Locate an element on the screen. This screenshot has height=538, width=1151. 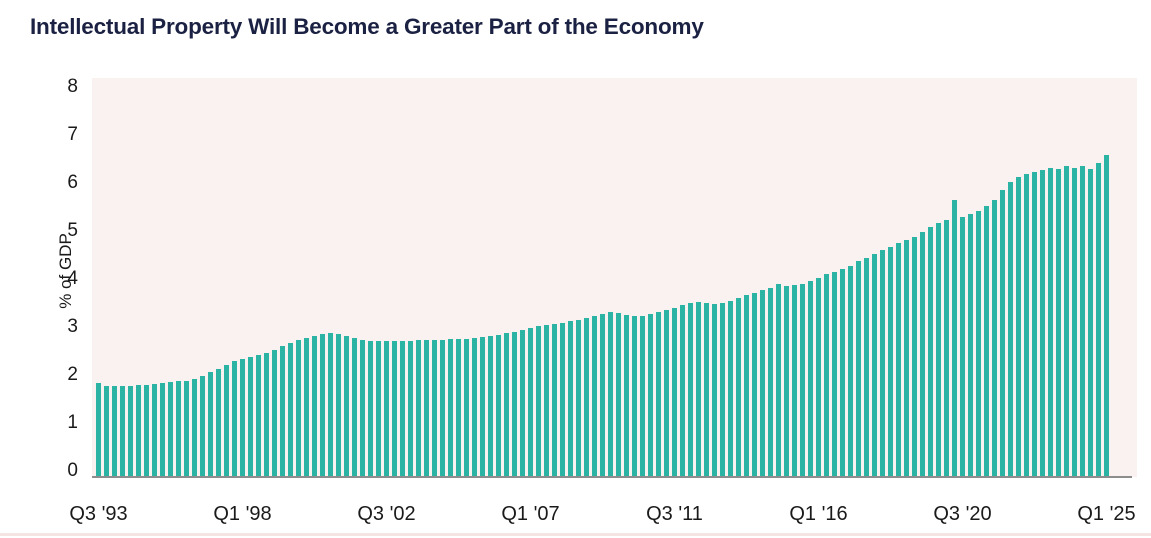
x-axis-line is located at coordinates (612, 477).